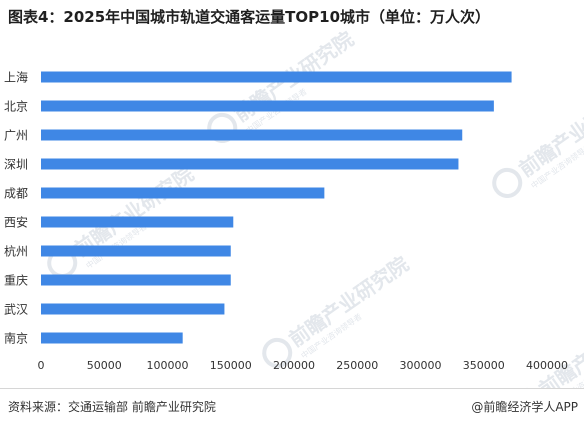  What do you see at coordinates (16, 281) in the screenshot?
I see `category-label: 重庆` at bounding box center [16, 281].